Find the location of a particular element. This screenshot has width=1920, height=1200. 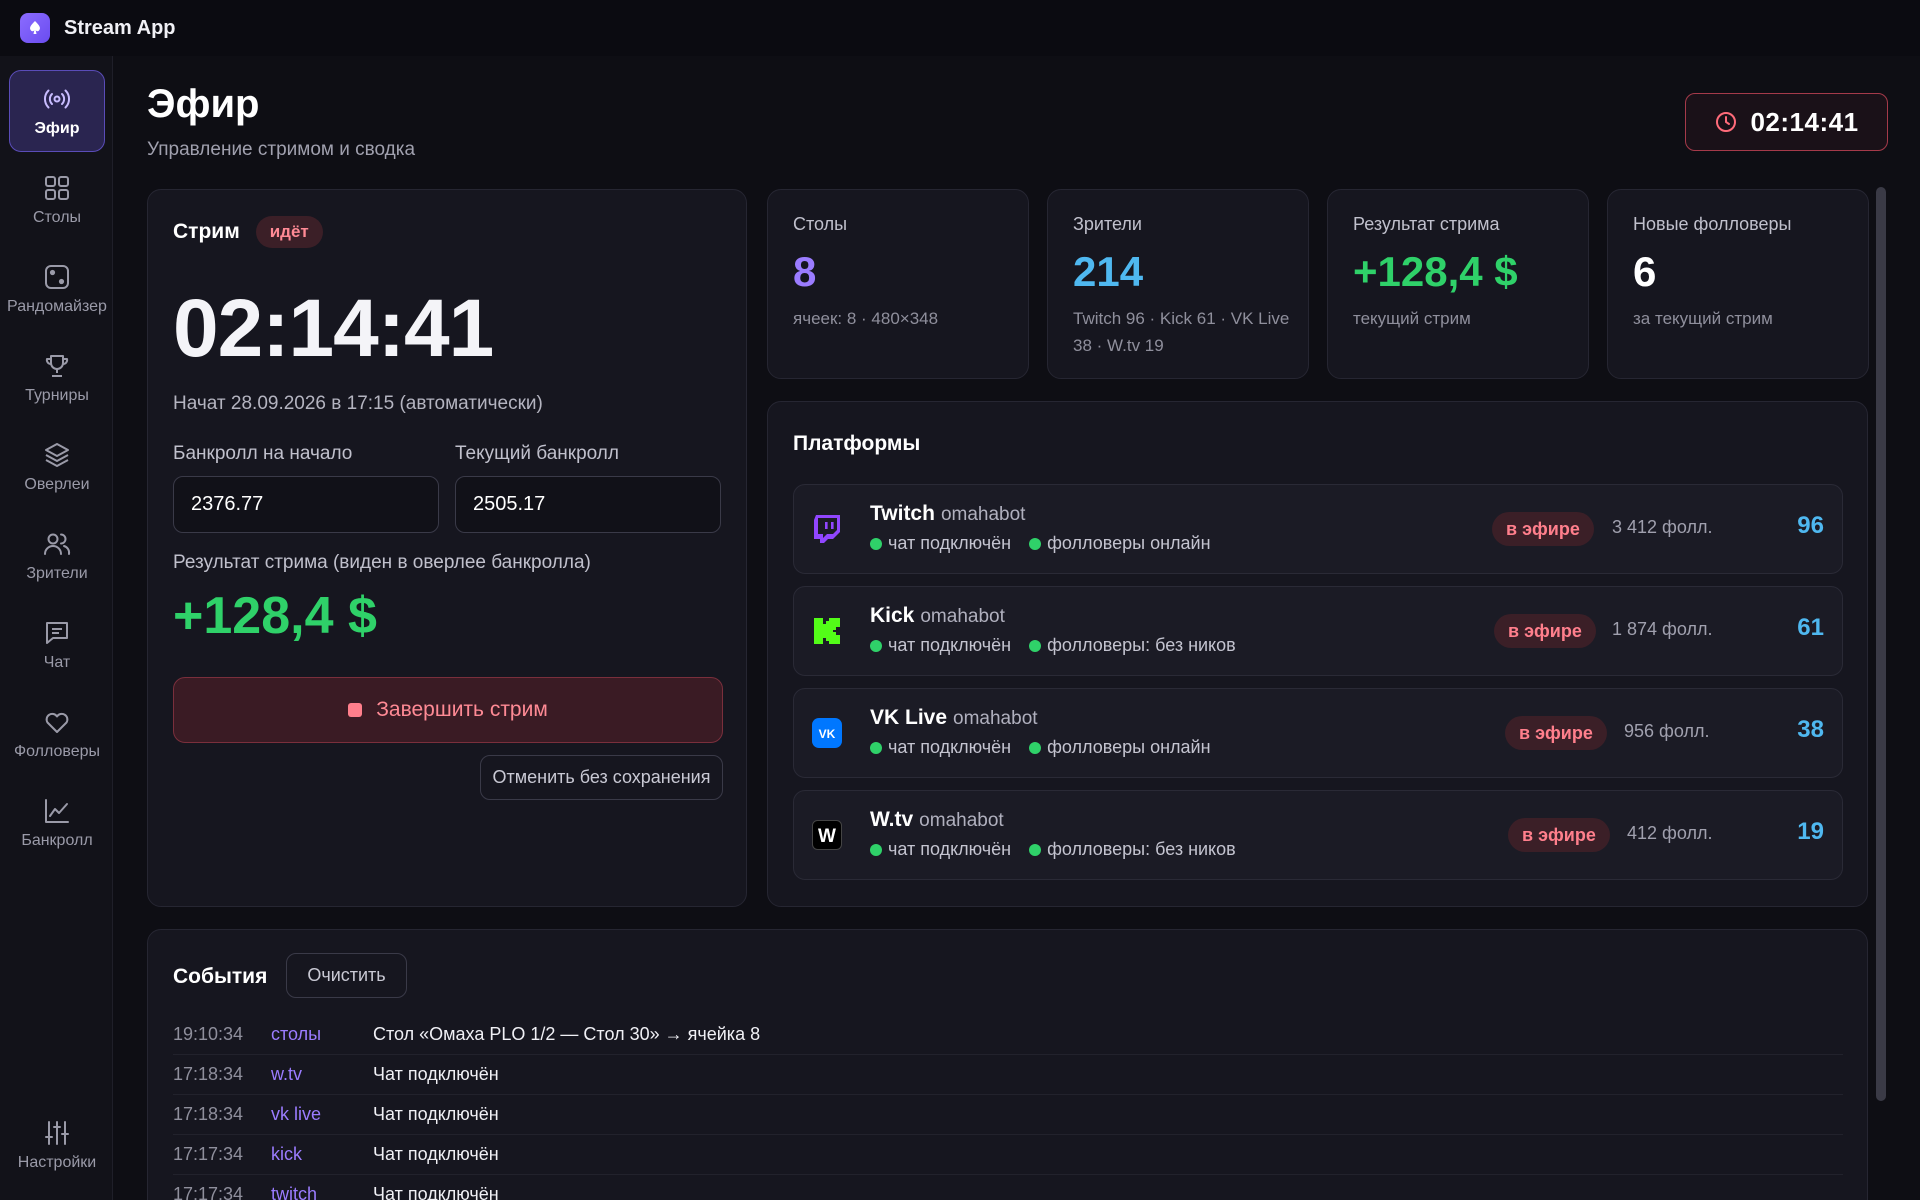

clear-events-button: Очистить is located at coordinates (346, 975).